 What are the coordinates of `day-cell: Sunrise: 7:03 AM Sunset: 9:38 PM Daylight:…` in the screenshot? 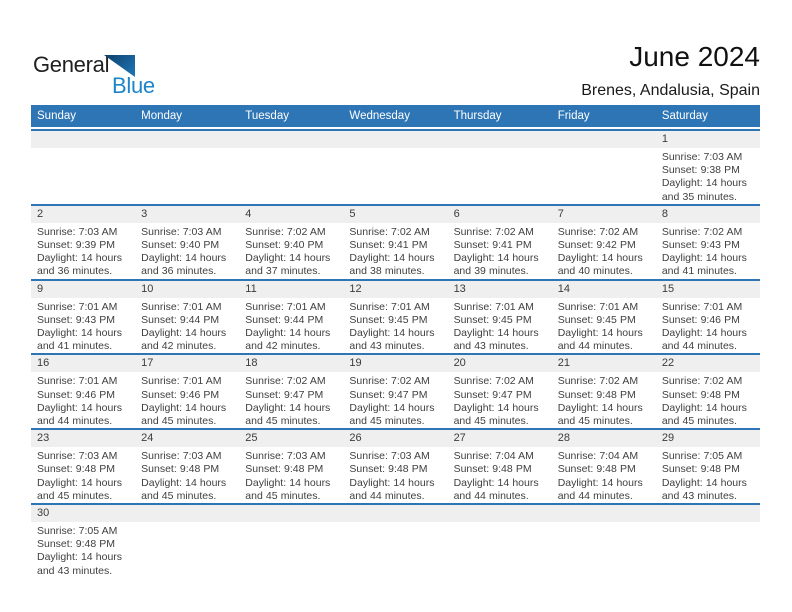 It's located at (708, 176).